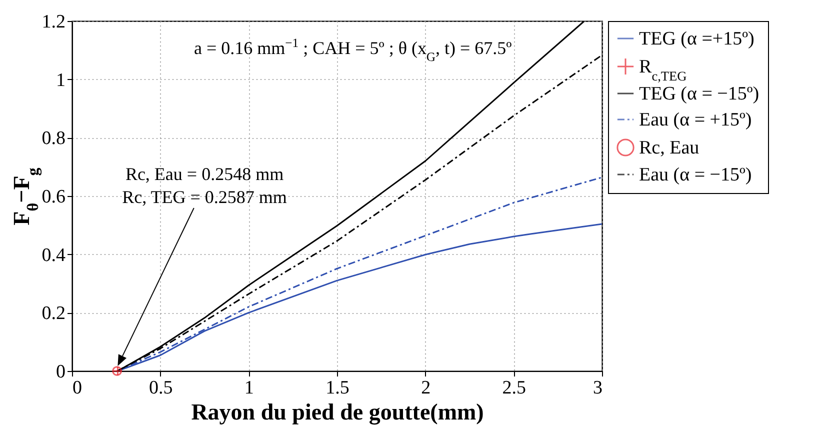 This screenshot has height=432, width=833. Describe the element at coordinates (204, 197) in the screenshot. I see `annotation: Rc, TEG = 0.2587 mm` at that location.